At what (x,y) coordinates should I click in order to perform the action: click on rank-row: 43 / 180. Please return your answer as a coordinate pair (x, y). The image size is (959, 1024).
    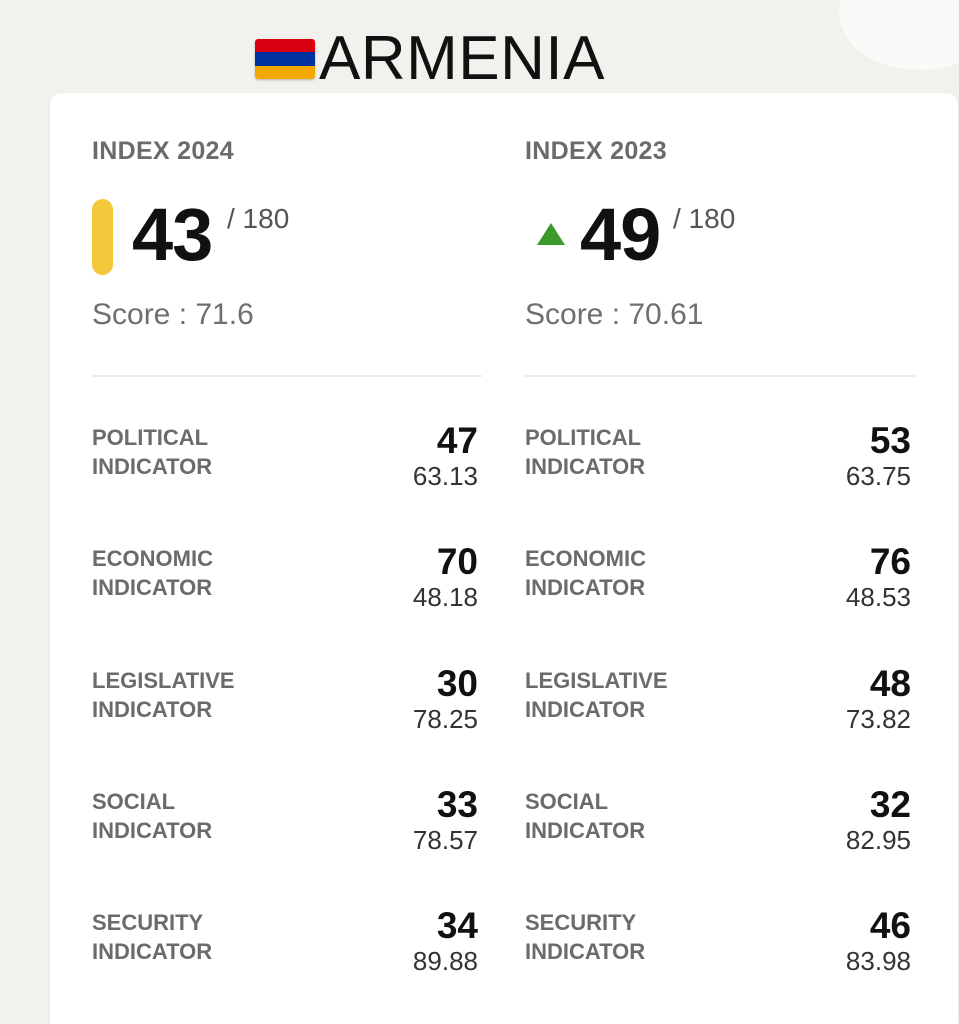
    Looking at the image, I should click on (287, 235).